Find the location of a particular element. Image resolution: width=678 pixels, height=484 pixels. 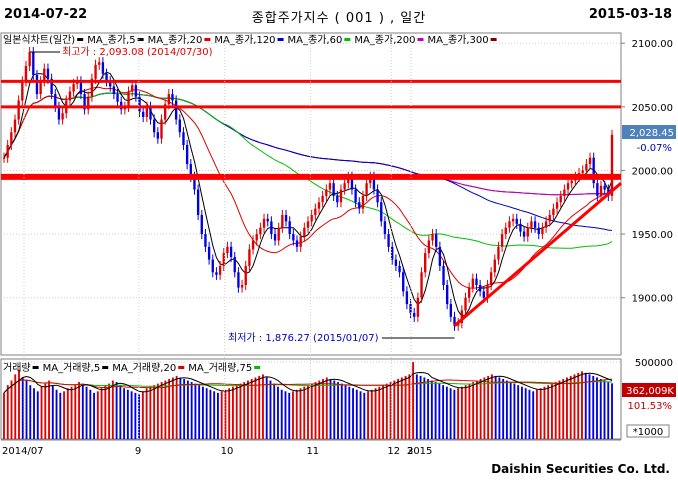

low-note: 최저가 : 1,876.27 (2015/01/07) is located at coordinates (303, 338).